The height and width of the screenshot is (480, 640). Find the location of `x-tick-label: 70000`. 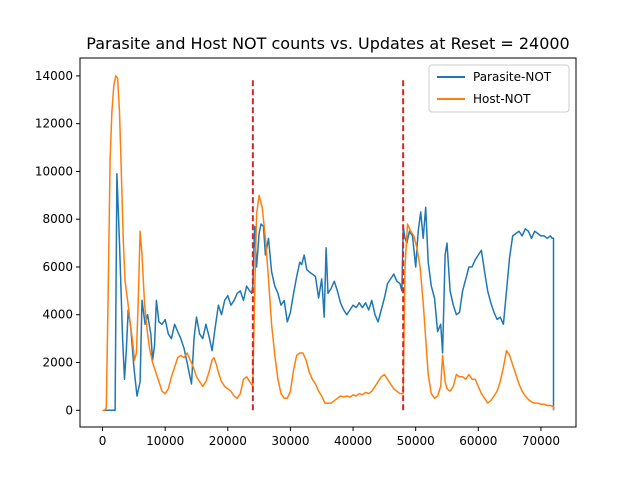

x-tick-label: 70000 is located at coordinates (541, 441).